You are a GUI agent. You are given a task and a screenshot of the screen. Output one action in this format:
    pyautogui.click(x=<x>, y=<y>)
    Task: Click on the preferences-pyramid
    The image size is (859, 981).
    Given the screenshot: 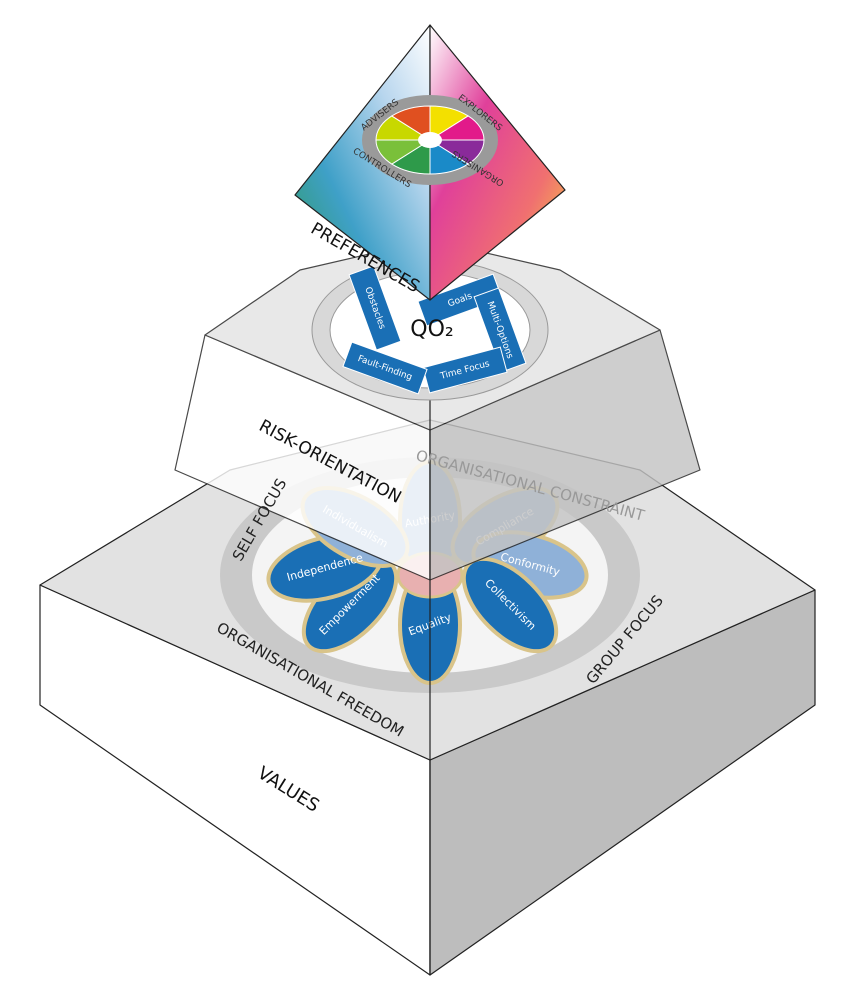 What is the action you would take?
    pyautogui.click(x=430, y=162)
    